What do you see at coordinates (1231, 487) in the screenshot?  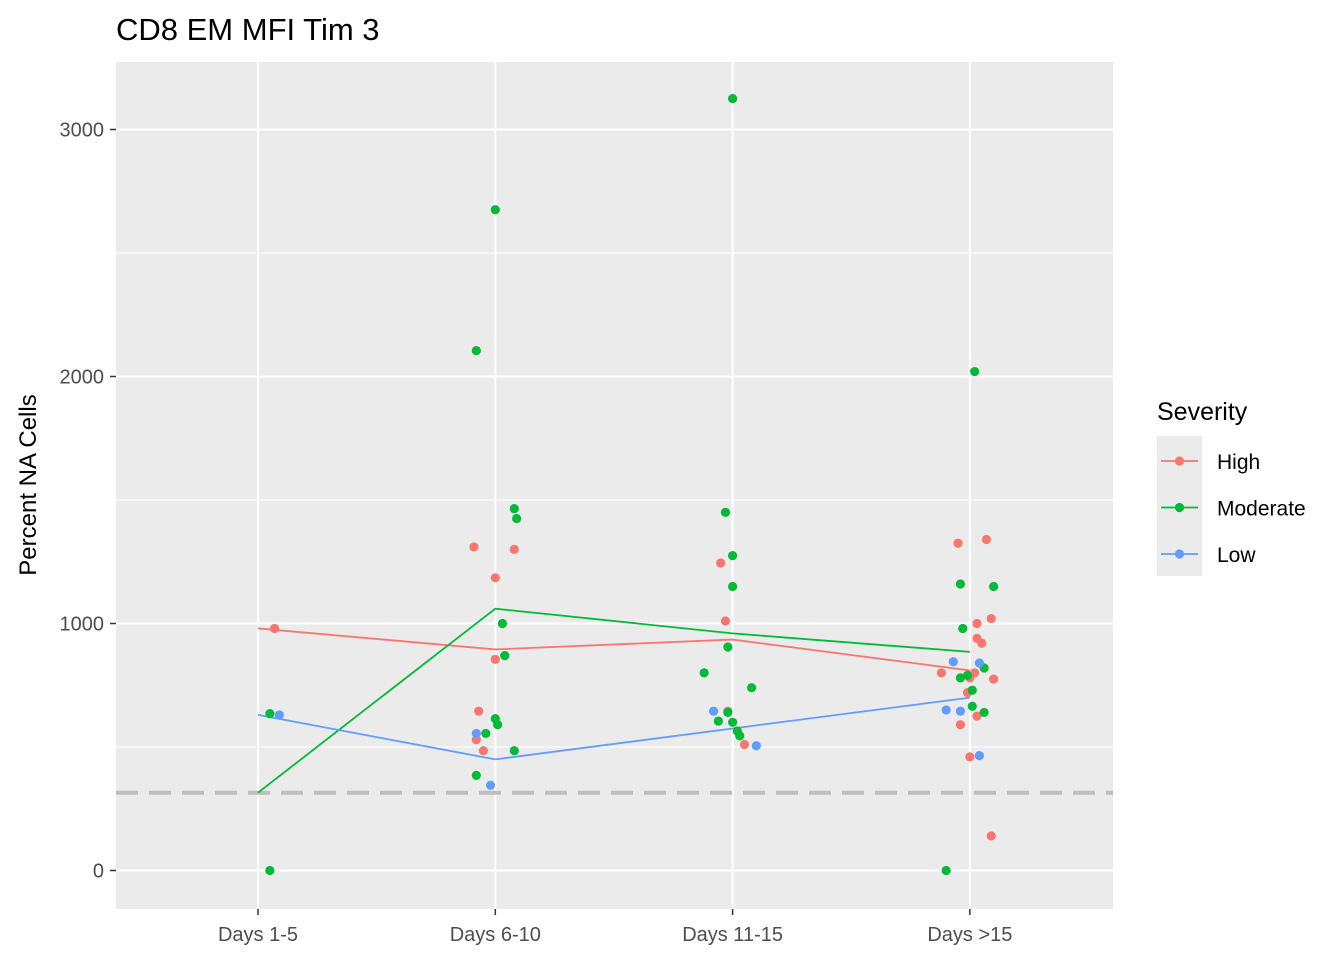 I see `legend: Severity High Moderate Low` at bounding box center [1231, 487].